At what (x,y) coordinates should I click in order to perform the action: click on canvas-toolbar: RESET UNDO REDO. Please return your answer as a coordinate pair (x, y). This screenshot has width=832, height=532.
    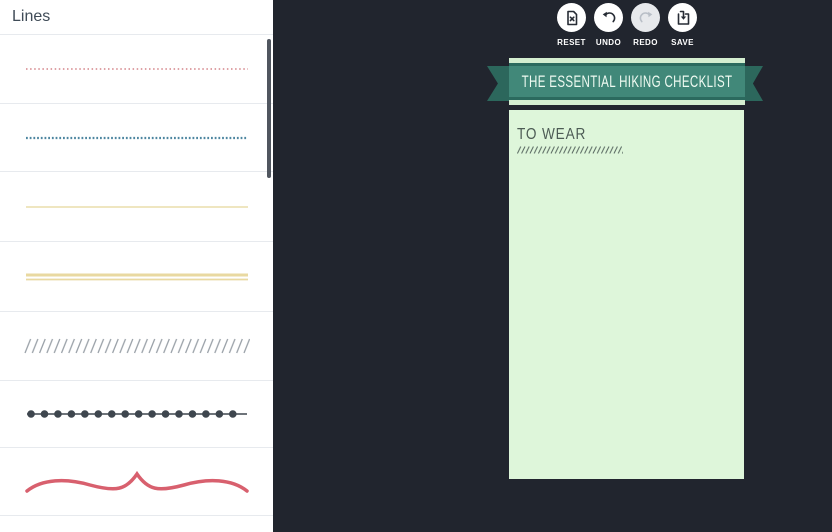
    Looking at the image, I should click on (627, 25).